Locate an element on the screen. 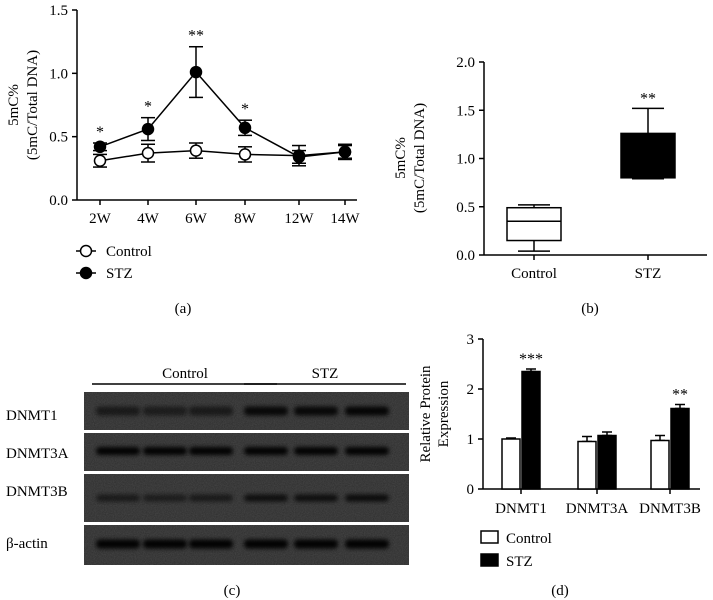 The height and width of the screenshot is (600, 713). blot-row-label: DNMT3B is located at coordinates (37, 492).